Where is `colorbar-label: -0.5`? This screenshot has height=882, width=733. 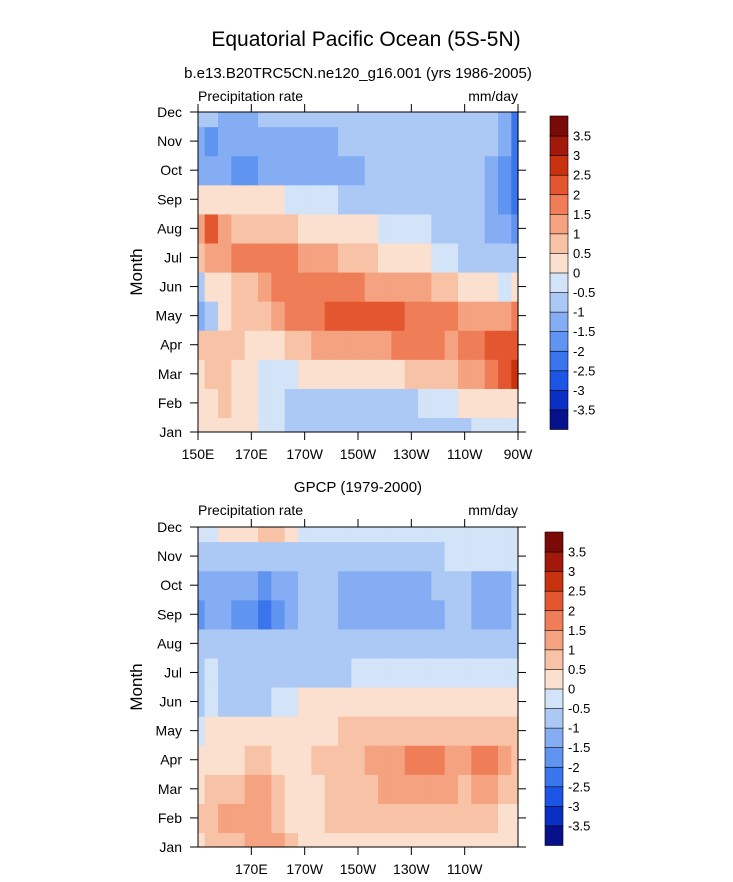 colorbar-label: -0.5 is located at coordinates (579, 708).